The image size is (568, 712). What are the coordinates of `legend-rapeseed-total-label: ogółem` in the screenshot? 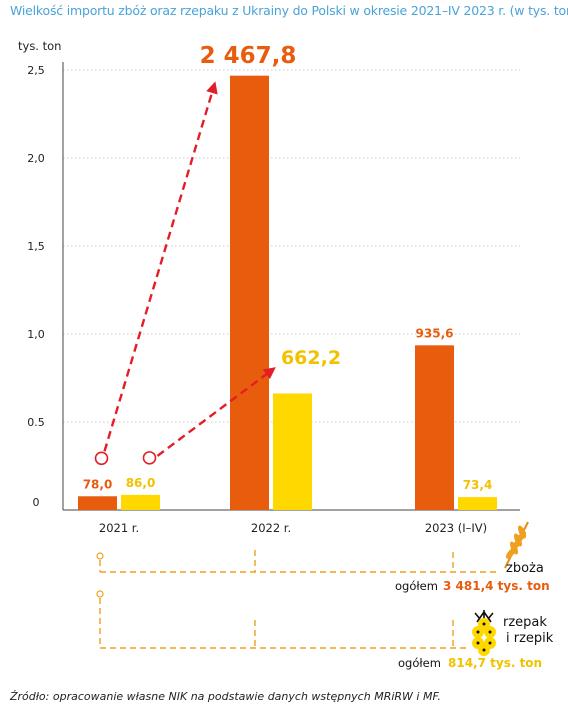 It's located at (419, 663).